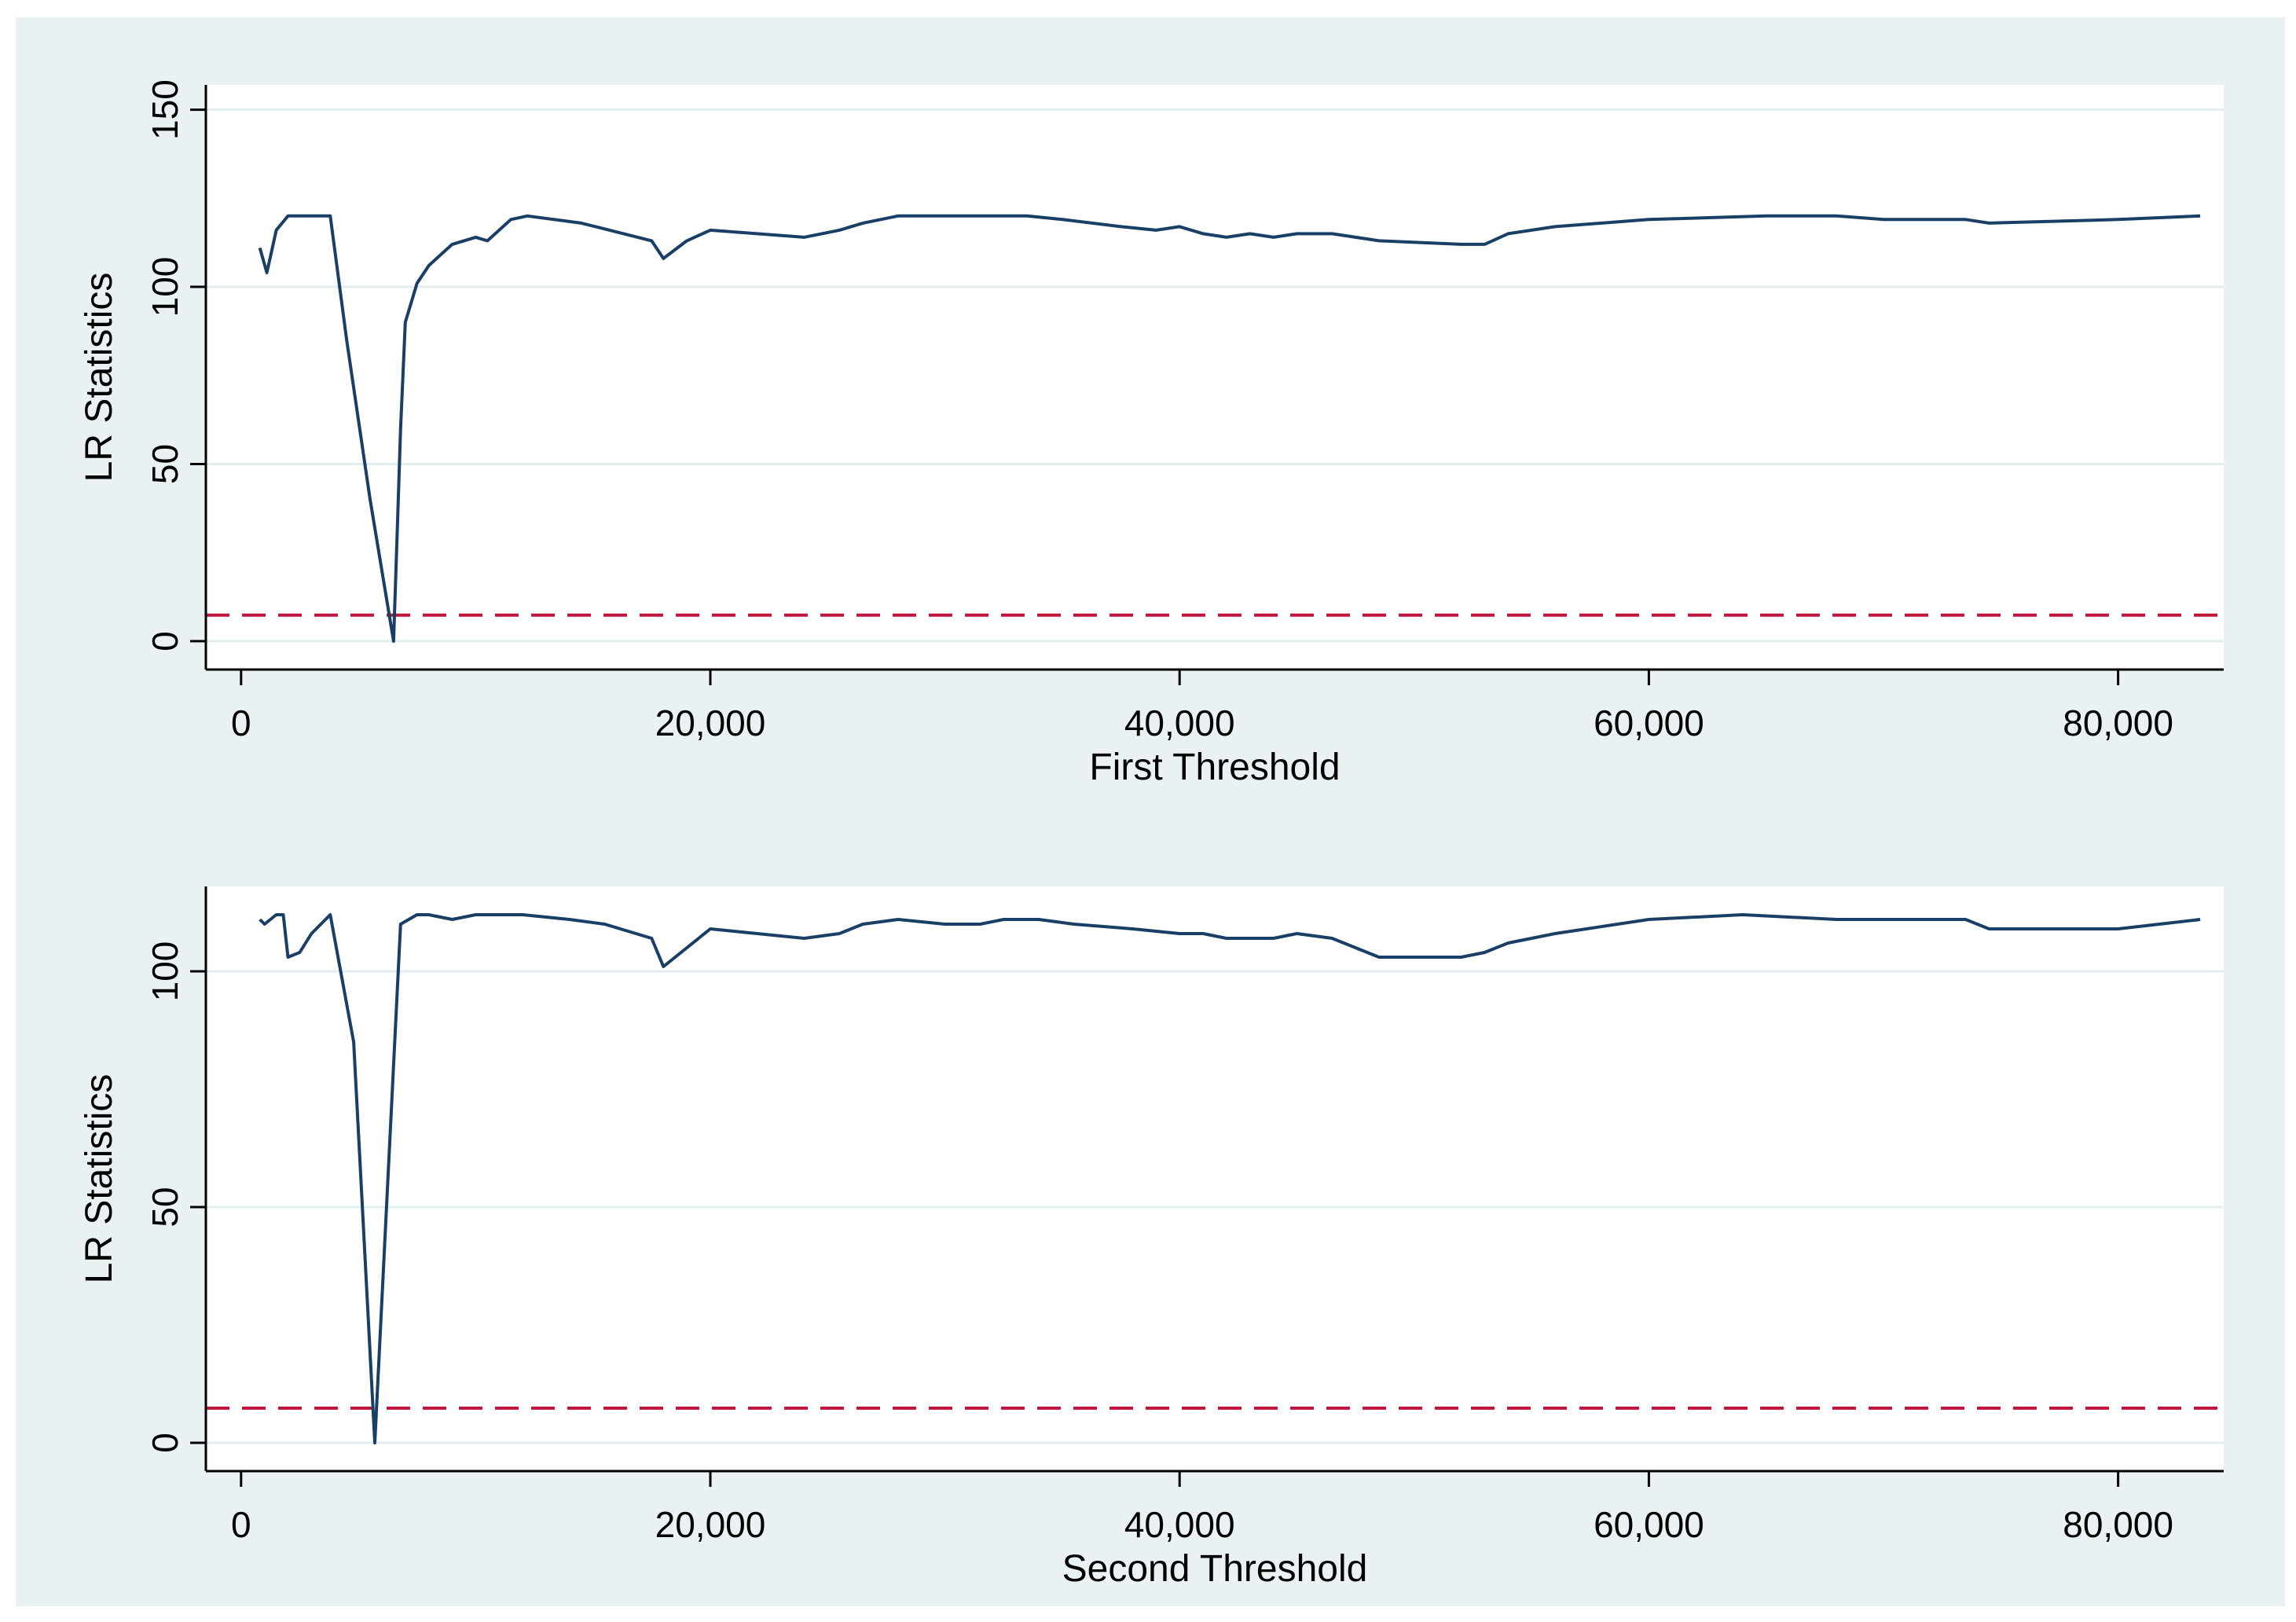  I want to click on y-tick-label: 150, so click(165, 109).